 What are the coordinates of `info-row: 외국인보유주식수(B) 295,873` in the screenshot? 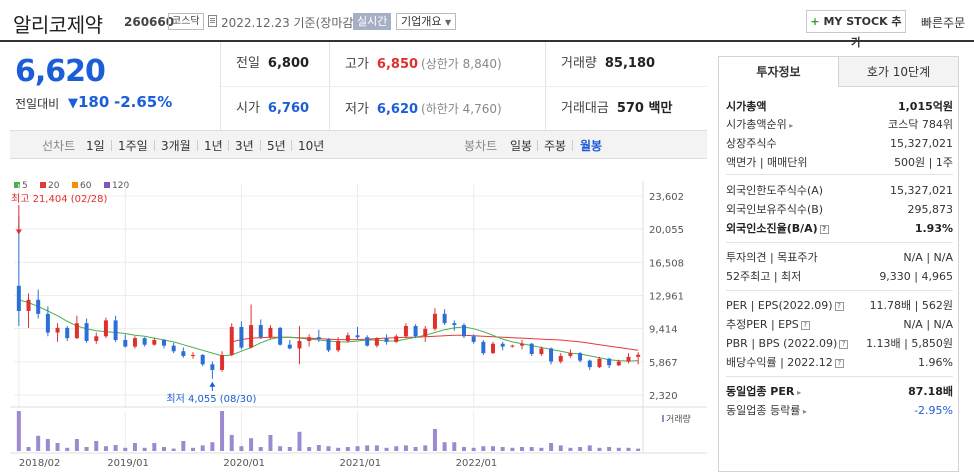 It's located at (839, 210).